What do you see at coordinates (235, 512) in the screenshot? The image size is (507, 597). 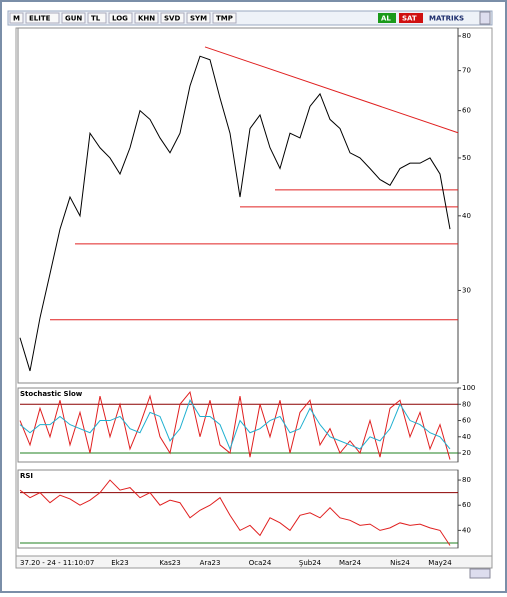 I see `price-line` at bounding box center [235, 512].